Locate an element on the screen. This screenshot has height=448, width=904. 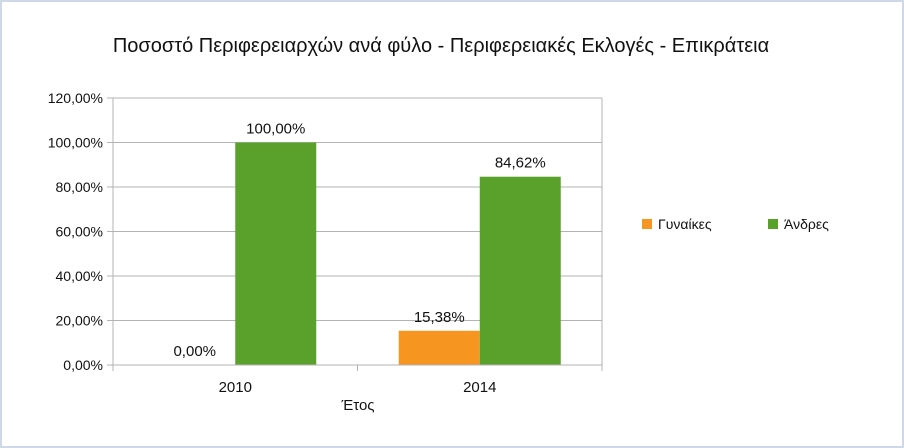
y-tick-label: 120,00% is located at coordinates (75, 98).